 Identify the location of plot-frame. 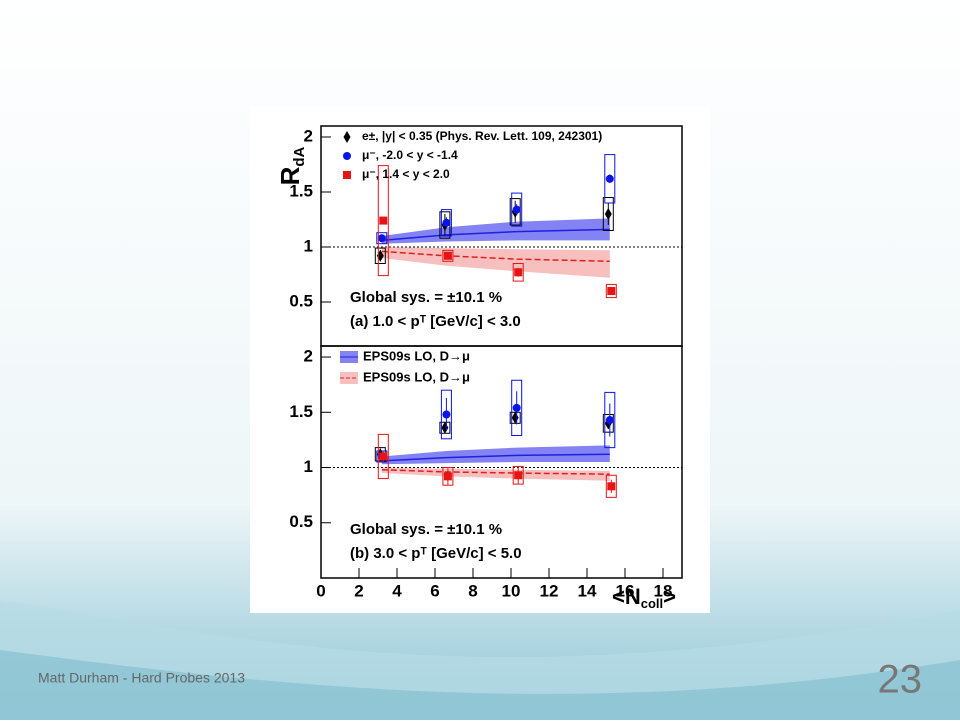
(501, 462).